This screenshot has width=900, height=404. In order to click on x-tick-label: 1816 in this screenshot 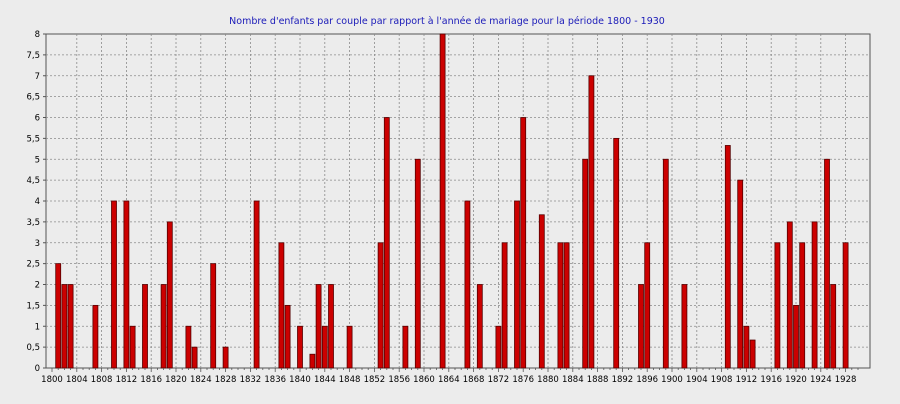, I will do `click(151, 380)`.